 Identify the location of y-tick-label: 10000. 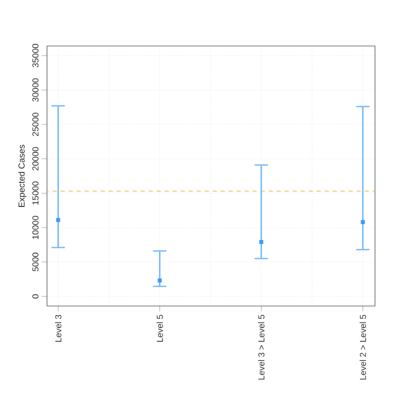
(35, 227).